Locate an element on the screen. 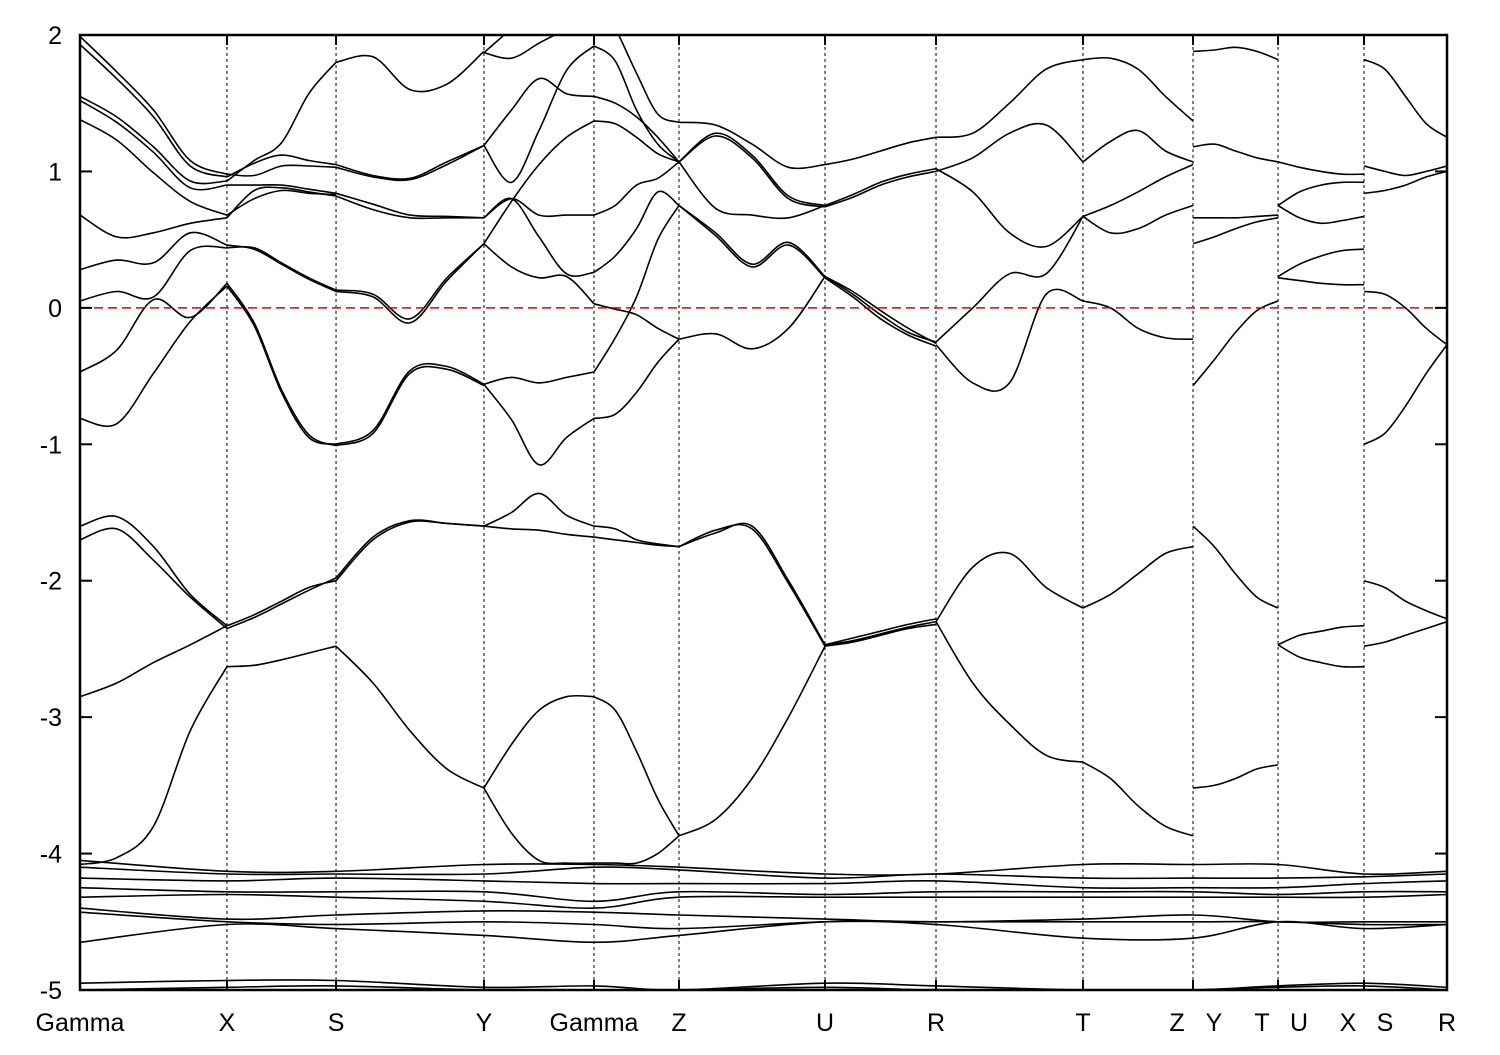  y-tick-label: -3 is located at coordinates (51, 718).